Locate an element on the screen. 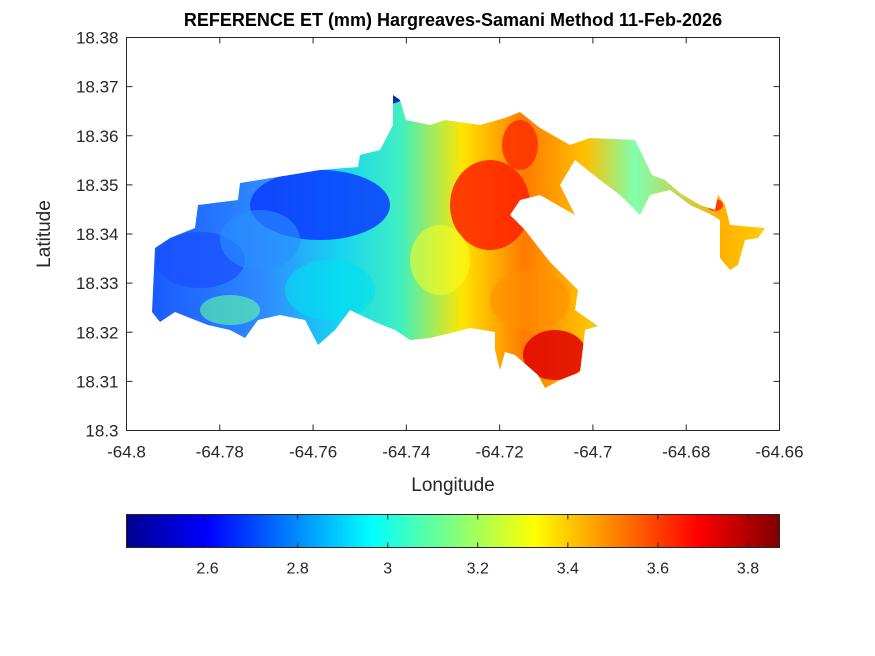 Image resolution: width=875 pixels, height=656 pixels. colorbar-tick-label: 2.8 is located at coordinates (298, 569).